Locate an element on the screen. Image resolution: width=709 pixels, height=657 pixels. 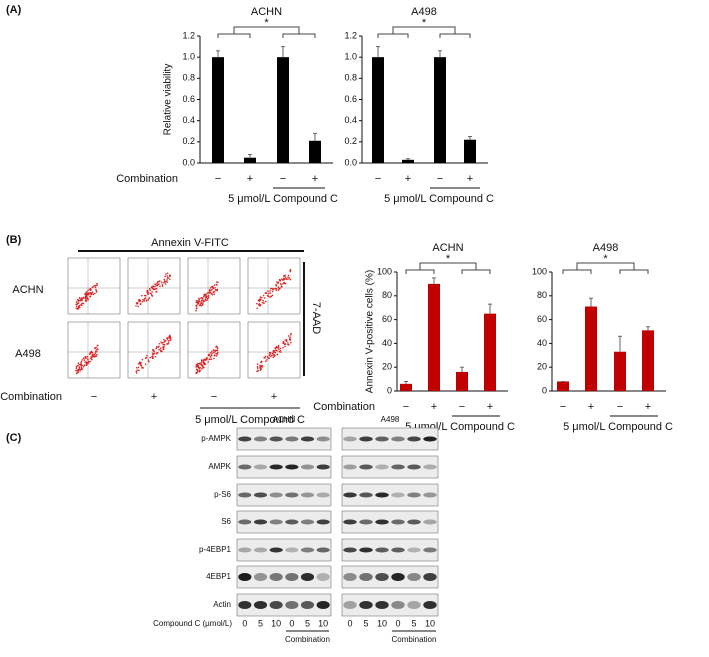
flow-y-label: 7-AAD is located at coordinates (316, 318).